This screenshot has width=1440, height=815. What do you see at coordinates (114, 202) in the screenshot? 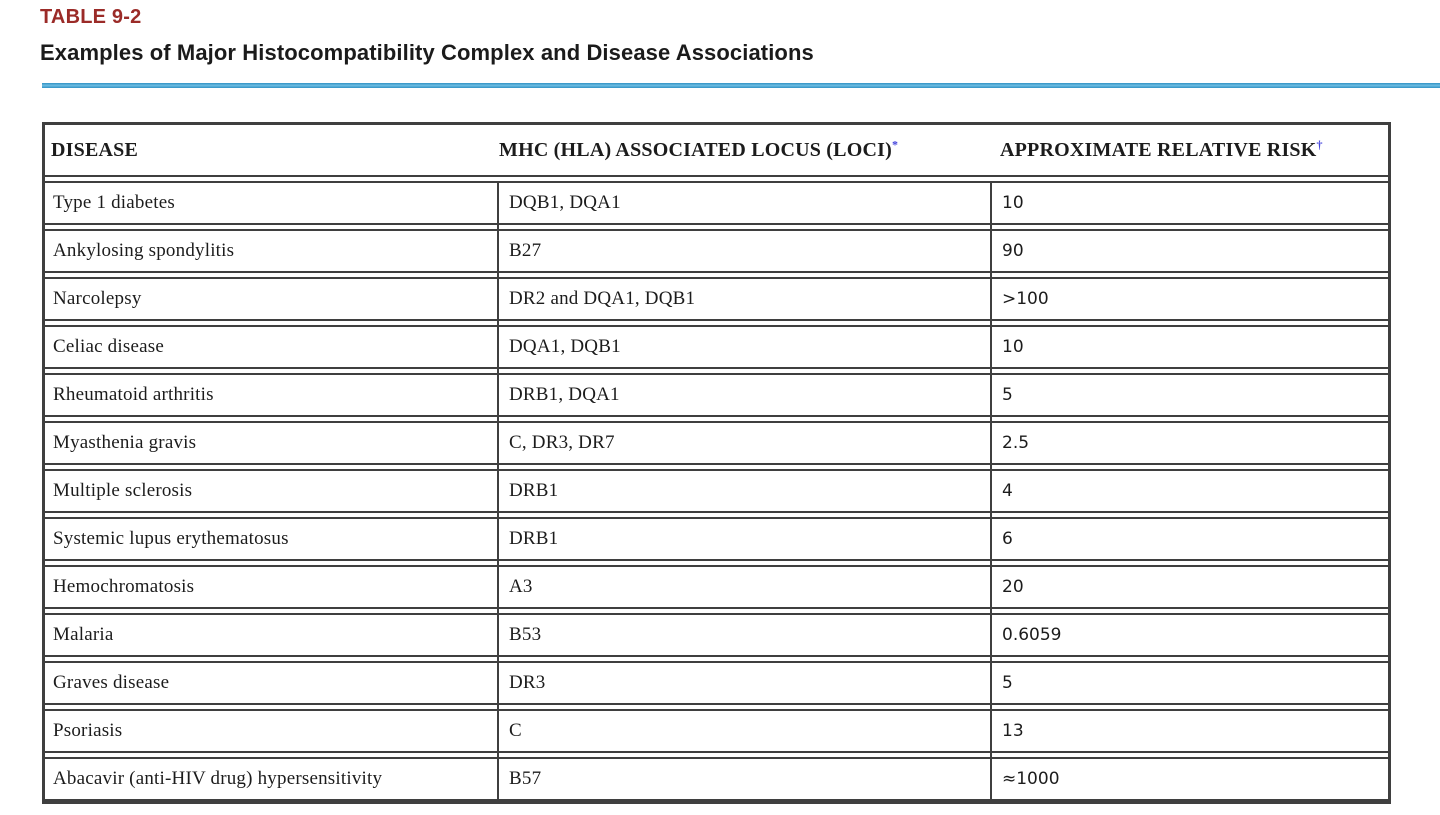
I see `disease-cell: Type 1 diabetes` at bounding box center [114, 202].